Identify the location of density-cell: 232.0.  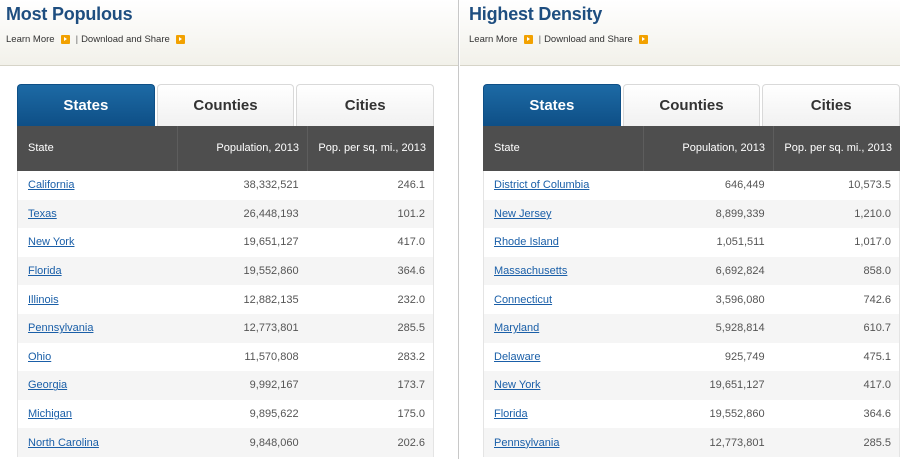
(411, 299).